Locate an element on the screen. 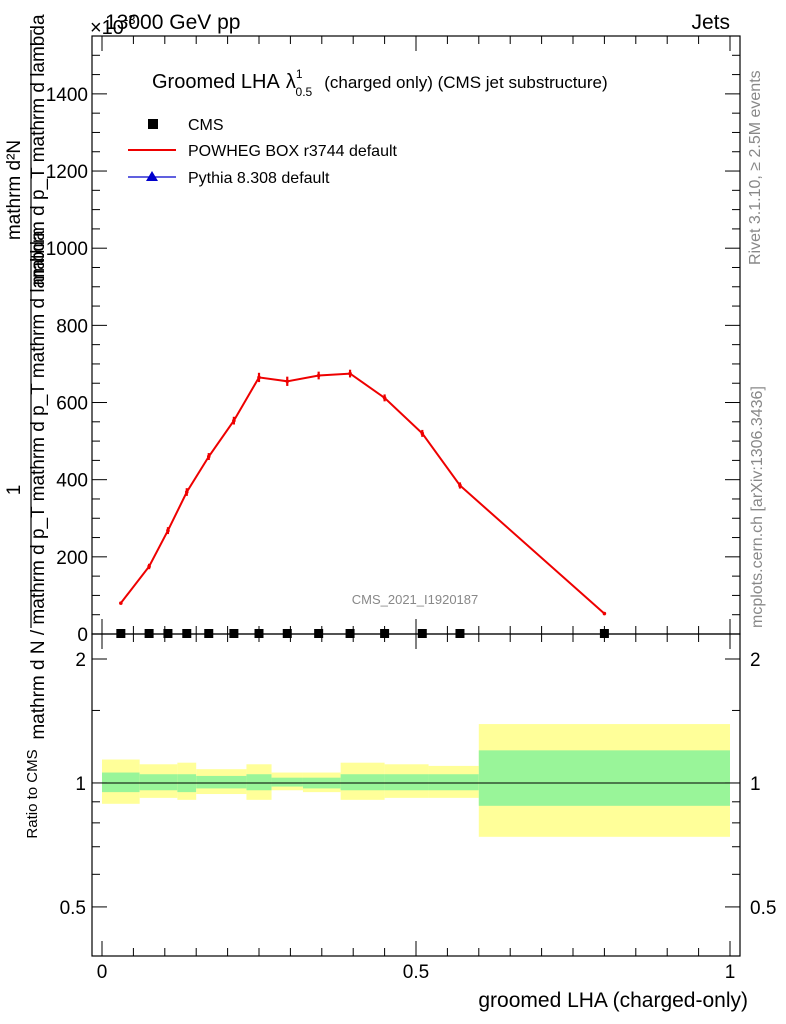  header-right-label: Jets is located at coordinates (710, 22).